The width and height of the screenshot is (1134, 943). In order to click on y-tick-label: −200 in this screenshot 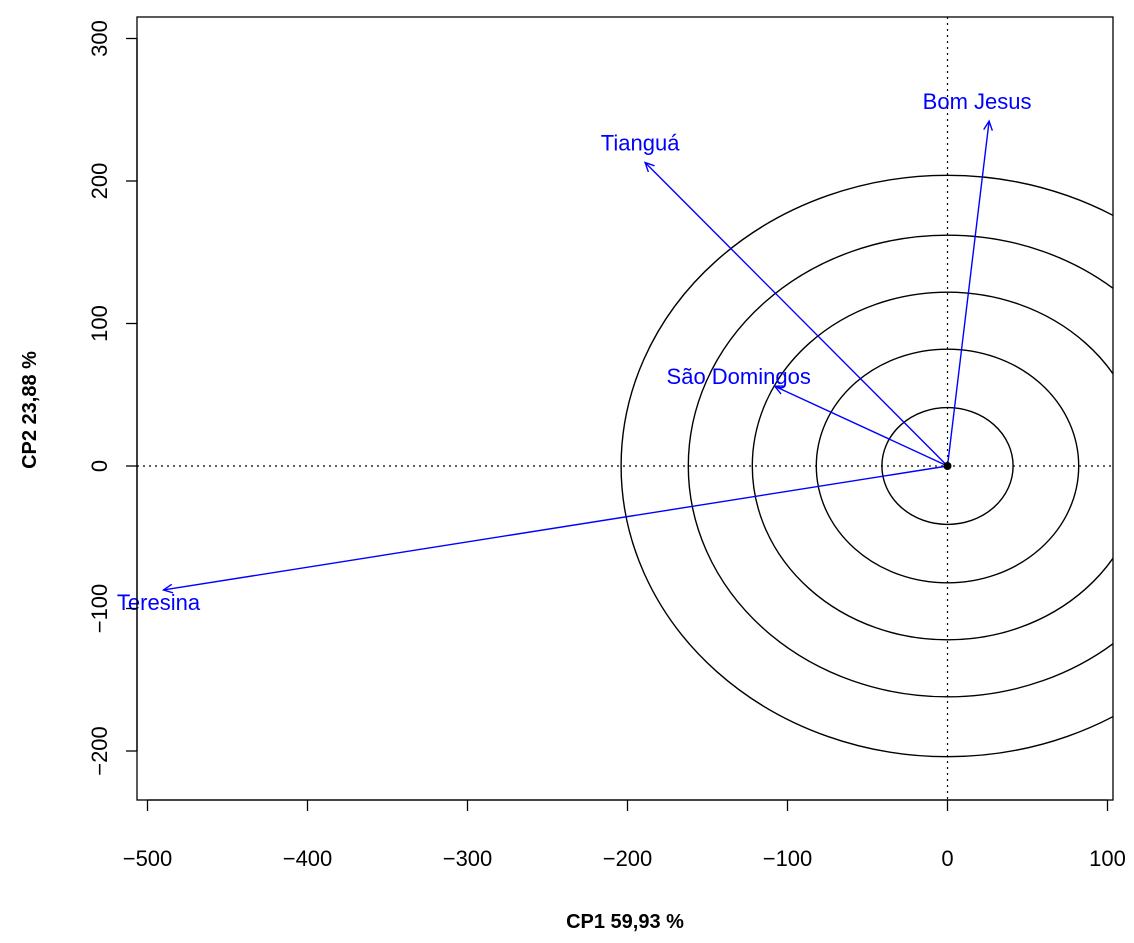, I will do `click(99, 751)`.